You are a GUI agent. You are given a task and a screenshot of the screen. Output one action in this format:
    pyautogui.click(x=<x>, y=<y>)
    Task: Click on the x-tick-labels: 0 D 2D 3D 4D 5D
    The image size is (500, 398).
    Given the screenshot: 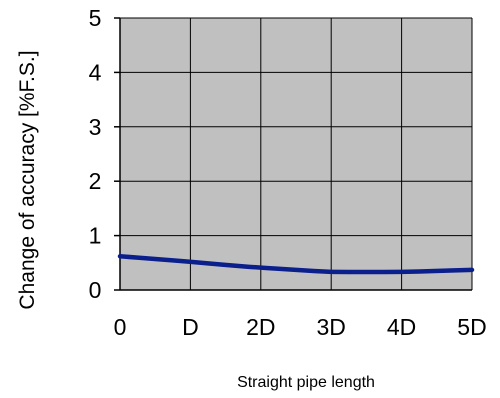 What is the action you would take?
    pyautogui.click(x=300, y=327)
    